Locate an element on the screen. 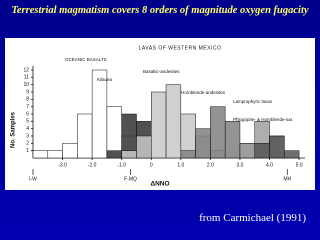 This screenshot has width=320, height=240. y-tick-label: 5 is located at coordinates (27, 122).